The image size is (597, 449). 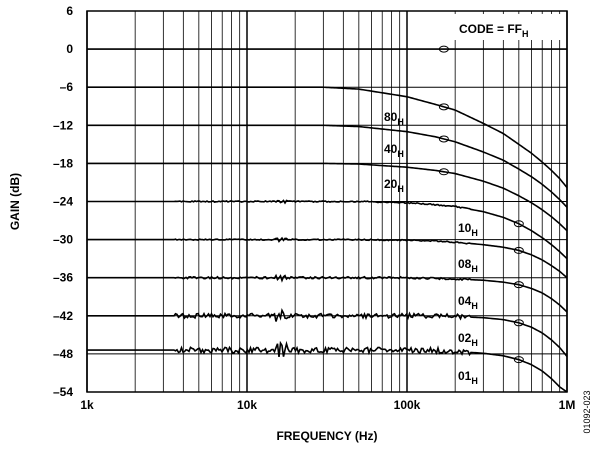 What do you see at coordinates (69, 11) in the screenshot?
I see `y-tick-label: 6` at bounding box center [69, 11].